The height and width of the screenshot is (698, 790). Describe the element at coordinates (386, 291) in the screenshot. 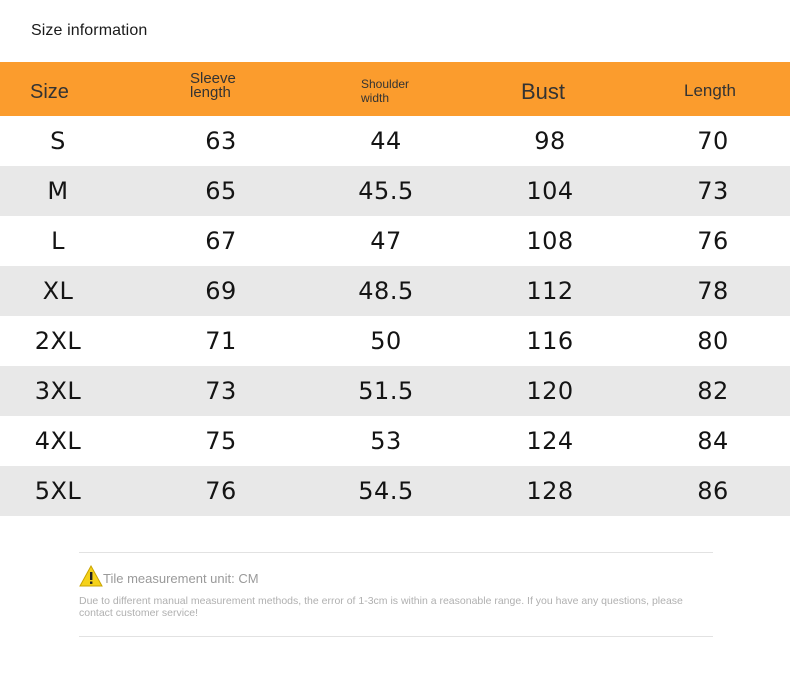

I see `cell-shoulder-width: 48.5` at that location.